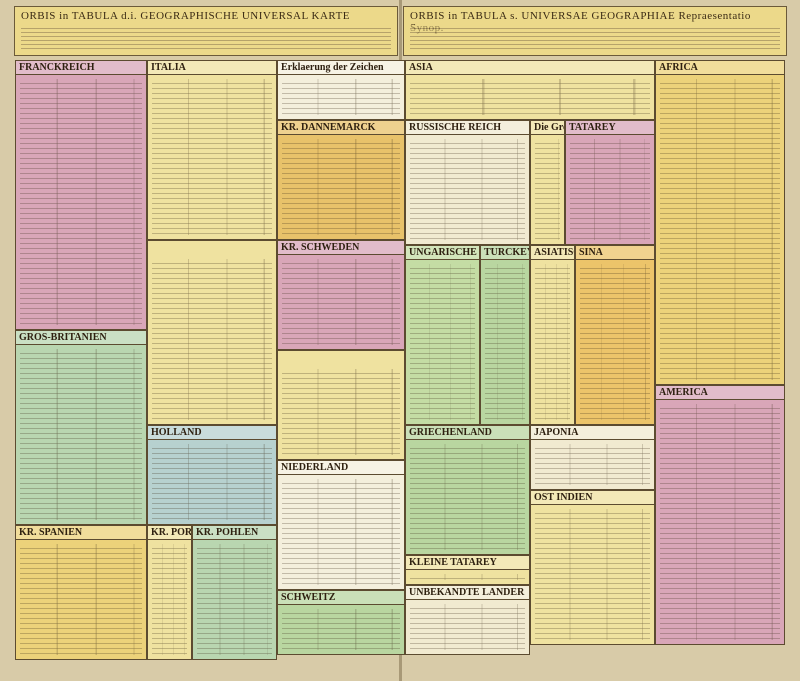 This screenshot has width=800, height=681. Describe the element at coordinates (552, 253) in the screenshot. I see `region-title: ASIATISCHE TURCKEY` at that location.